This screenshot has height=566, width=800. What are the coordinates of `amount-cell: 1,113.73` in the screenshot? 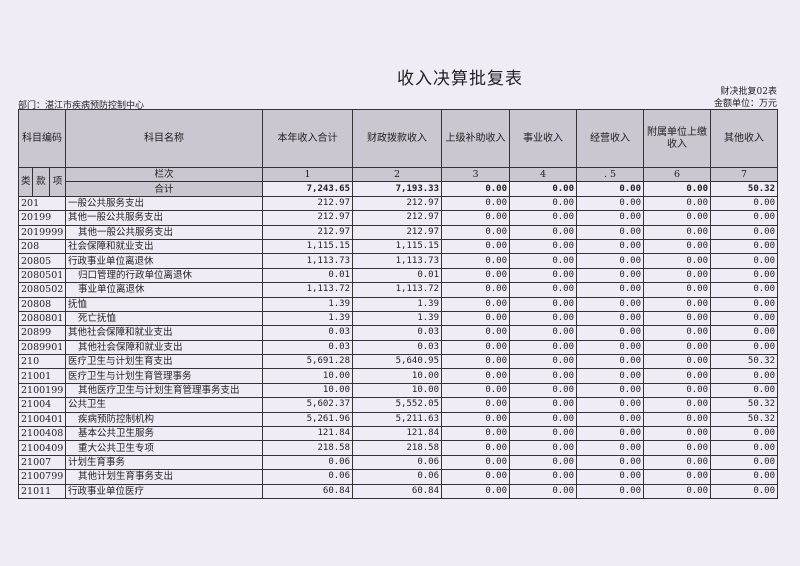 It's located at (397, 261).